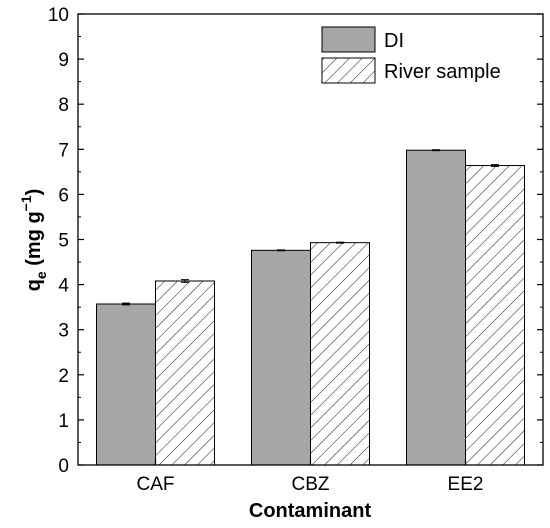 This screenshot has width=550, height=528. What do you see at coordinates (26, 203) in the screenshot?
I see `y-axis-title-superscript: −1` at bounding box center [26, 203].